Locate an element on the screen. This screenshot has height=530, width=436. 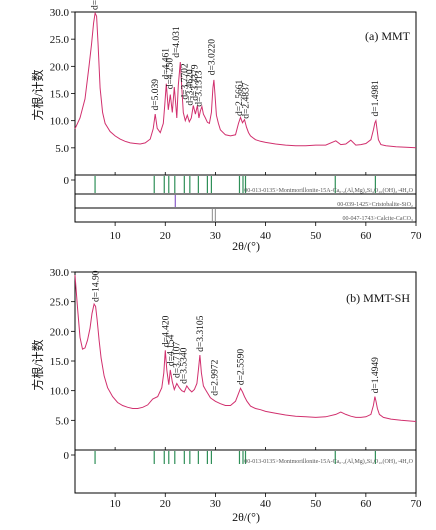
peak-annotation: d=3.3379 is located at coordinates (195, 82).